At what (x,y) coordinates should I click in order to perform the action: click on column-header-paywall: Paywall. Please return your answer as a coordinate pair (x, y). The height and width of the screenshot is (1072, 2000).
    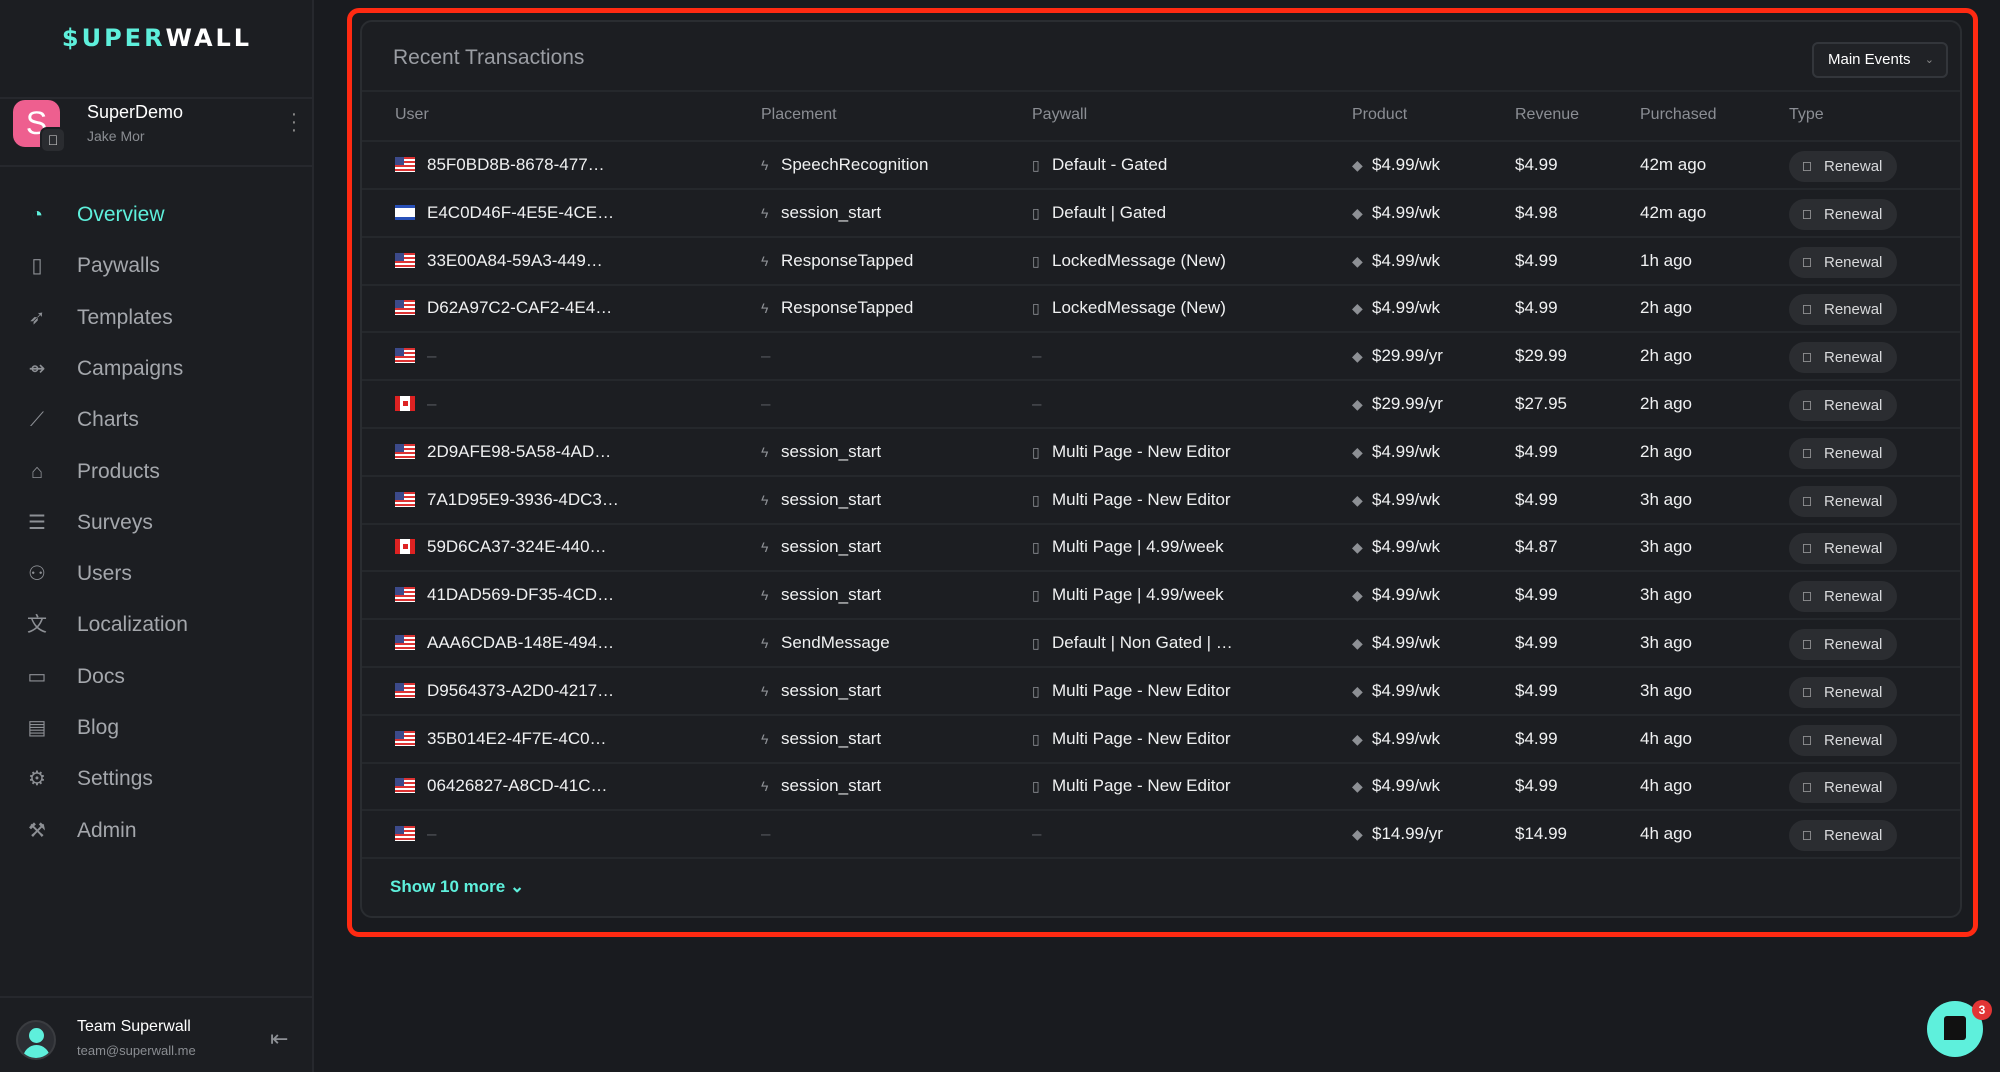
    Looking at the image, I should click on (1060, 114).